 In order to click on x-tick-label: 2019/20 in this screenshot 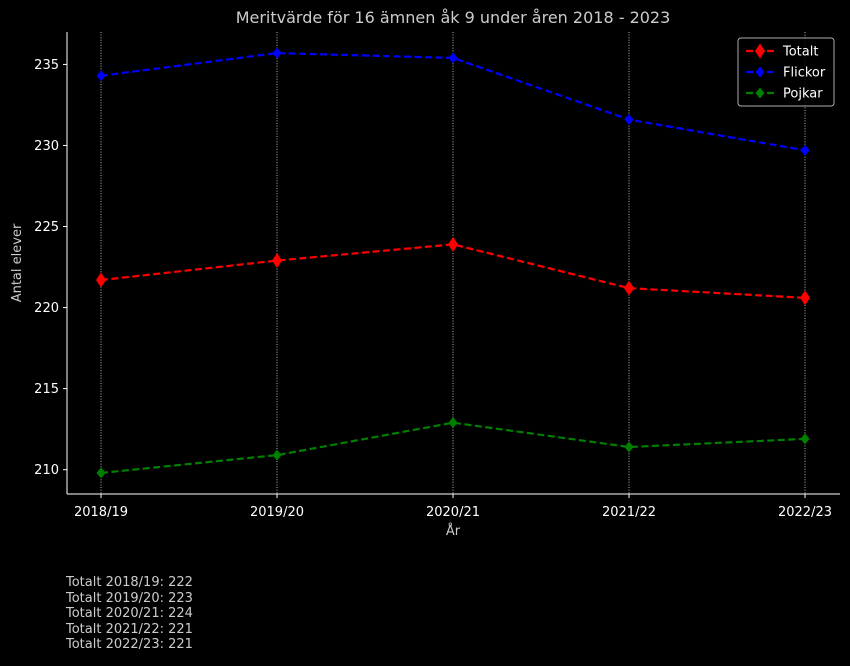, I will do `click(277, 512)`.